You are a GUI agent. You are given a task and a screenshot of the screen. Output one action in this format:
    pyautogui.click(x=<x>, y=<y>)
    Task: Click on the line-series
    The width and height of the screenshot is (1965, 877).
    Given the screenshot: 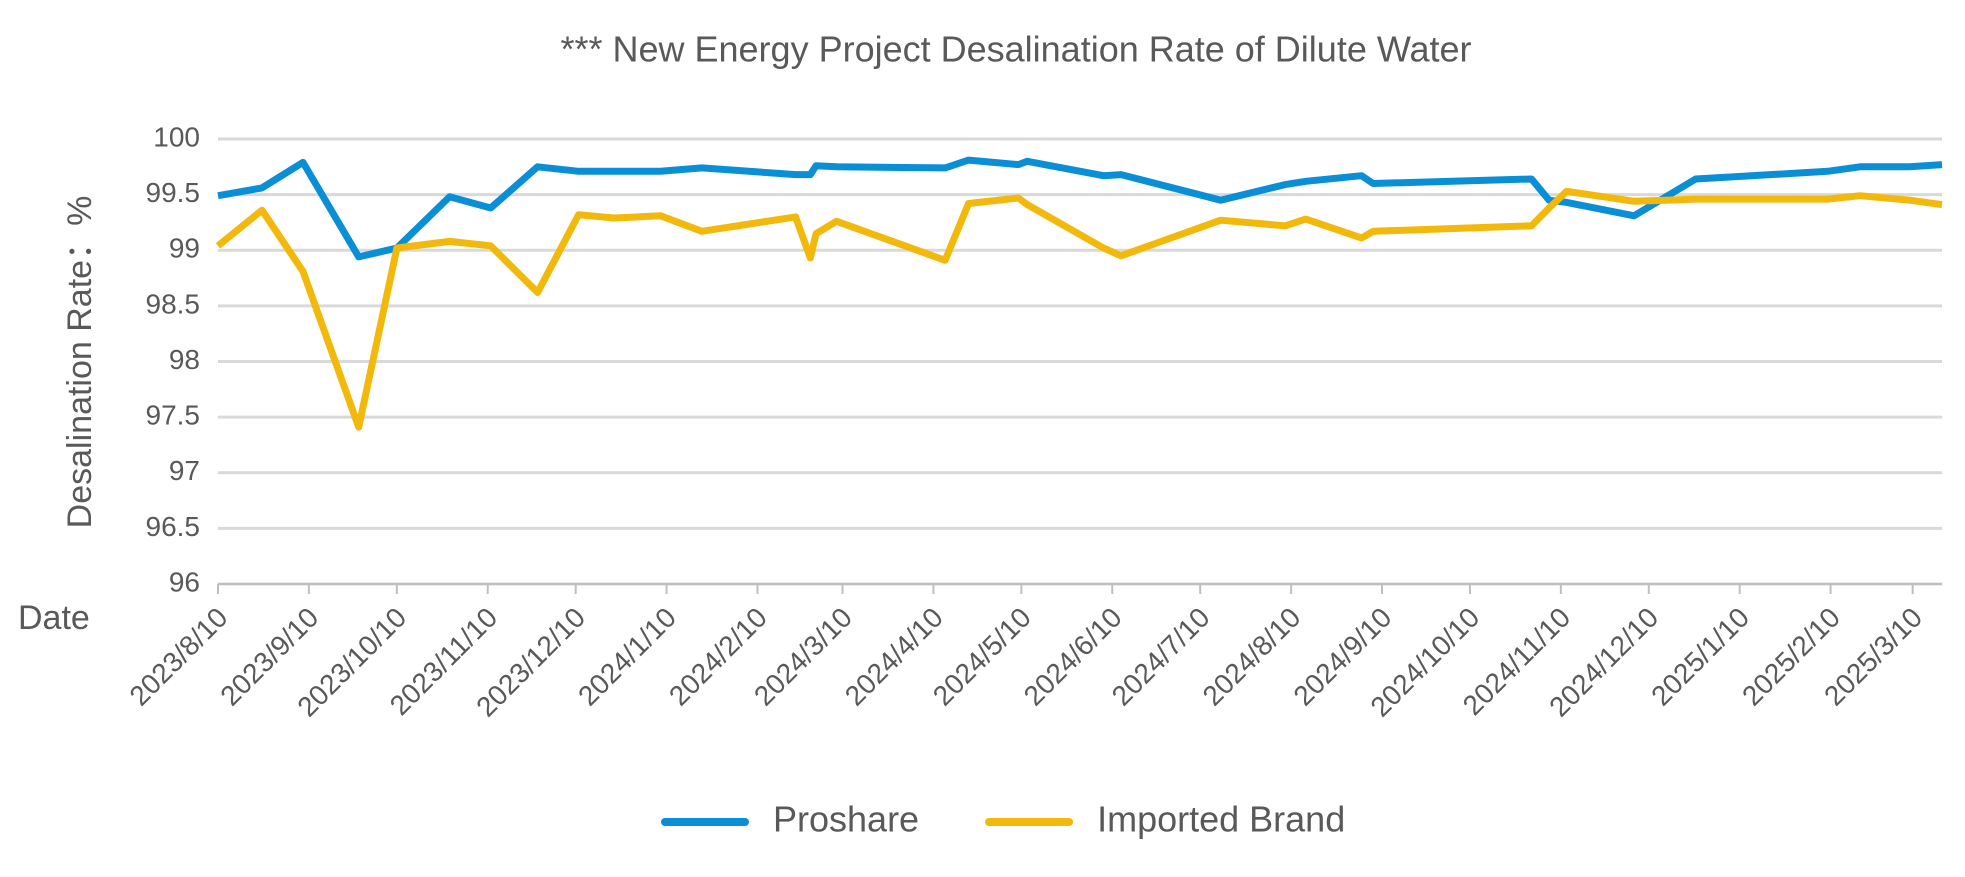 What is the action you would take?
    pyautogui.click(x=1080, y=208)
    